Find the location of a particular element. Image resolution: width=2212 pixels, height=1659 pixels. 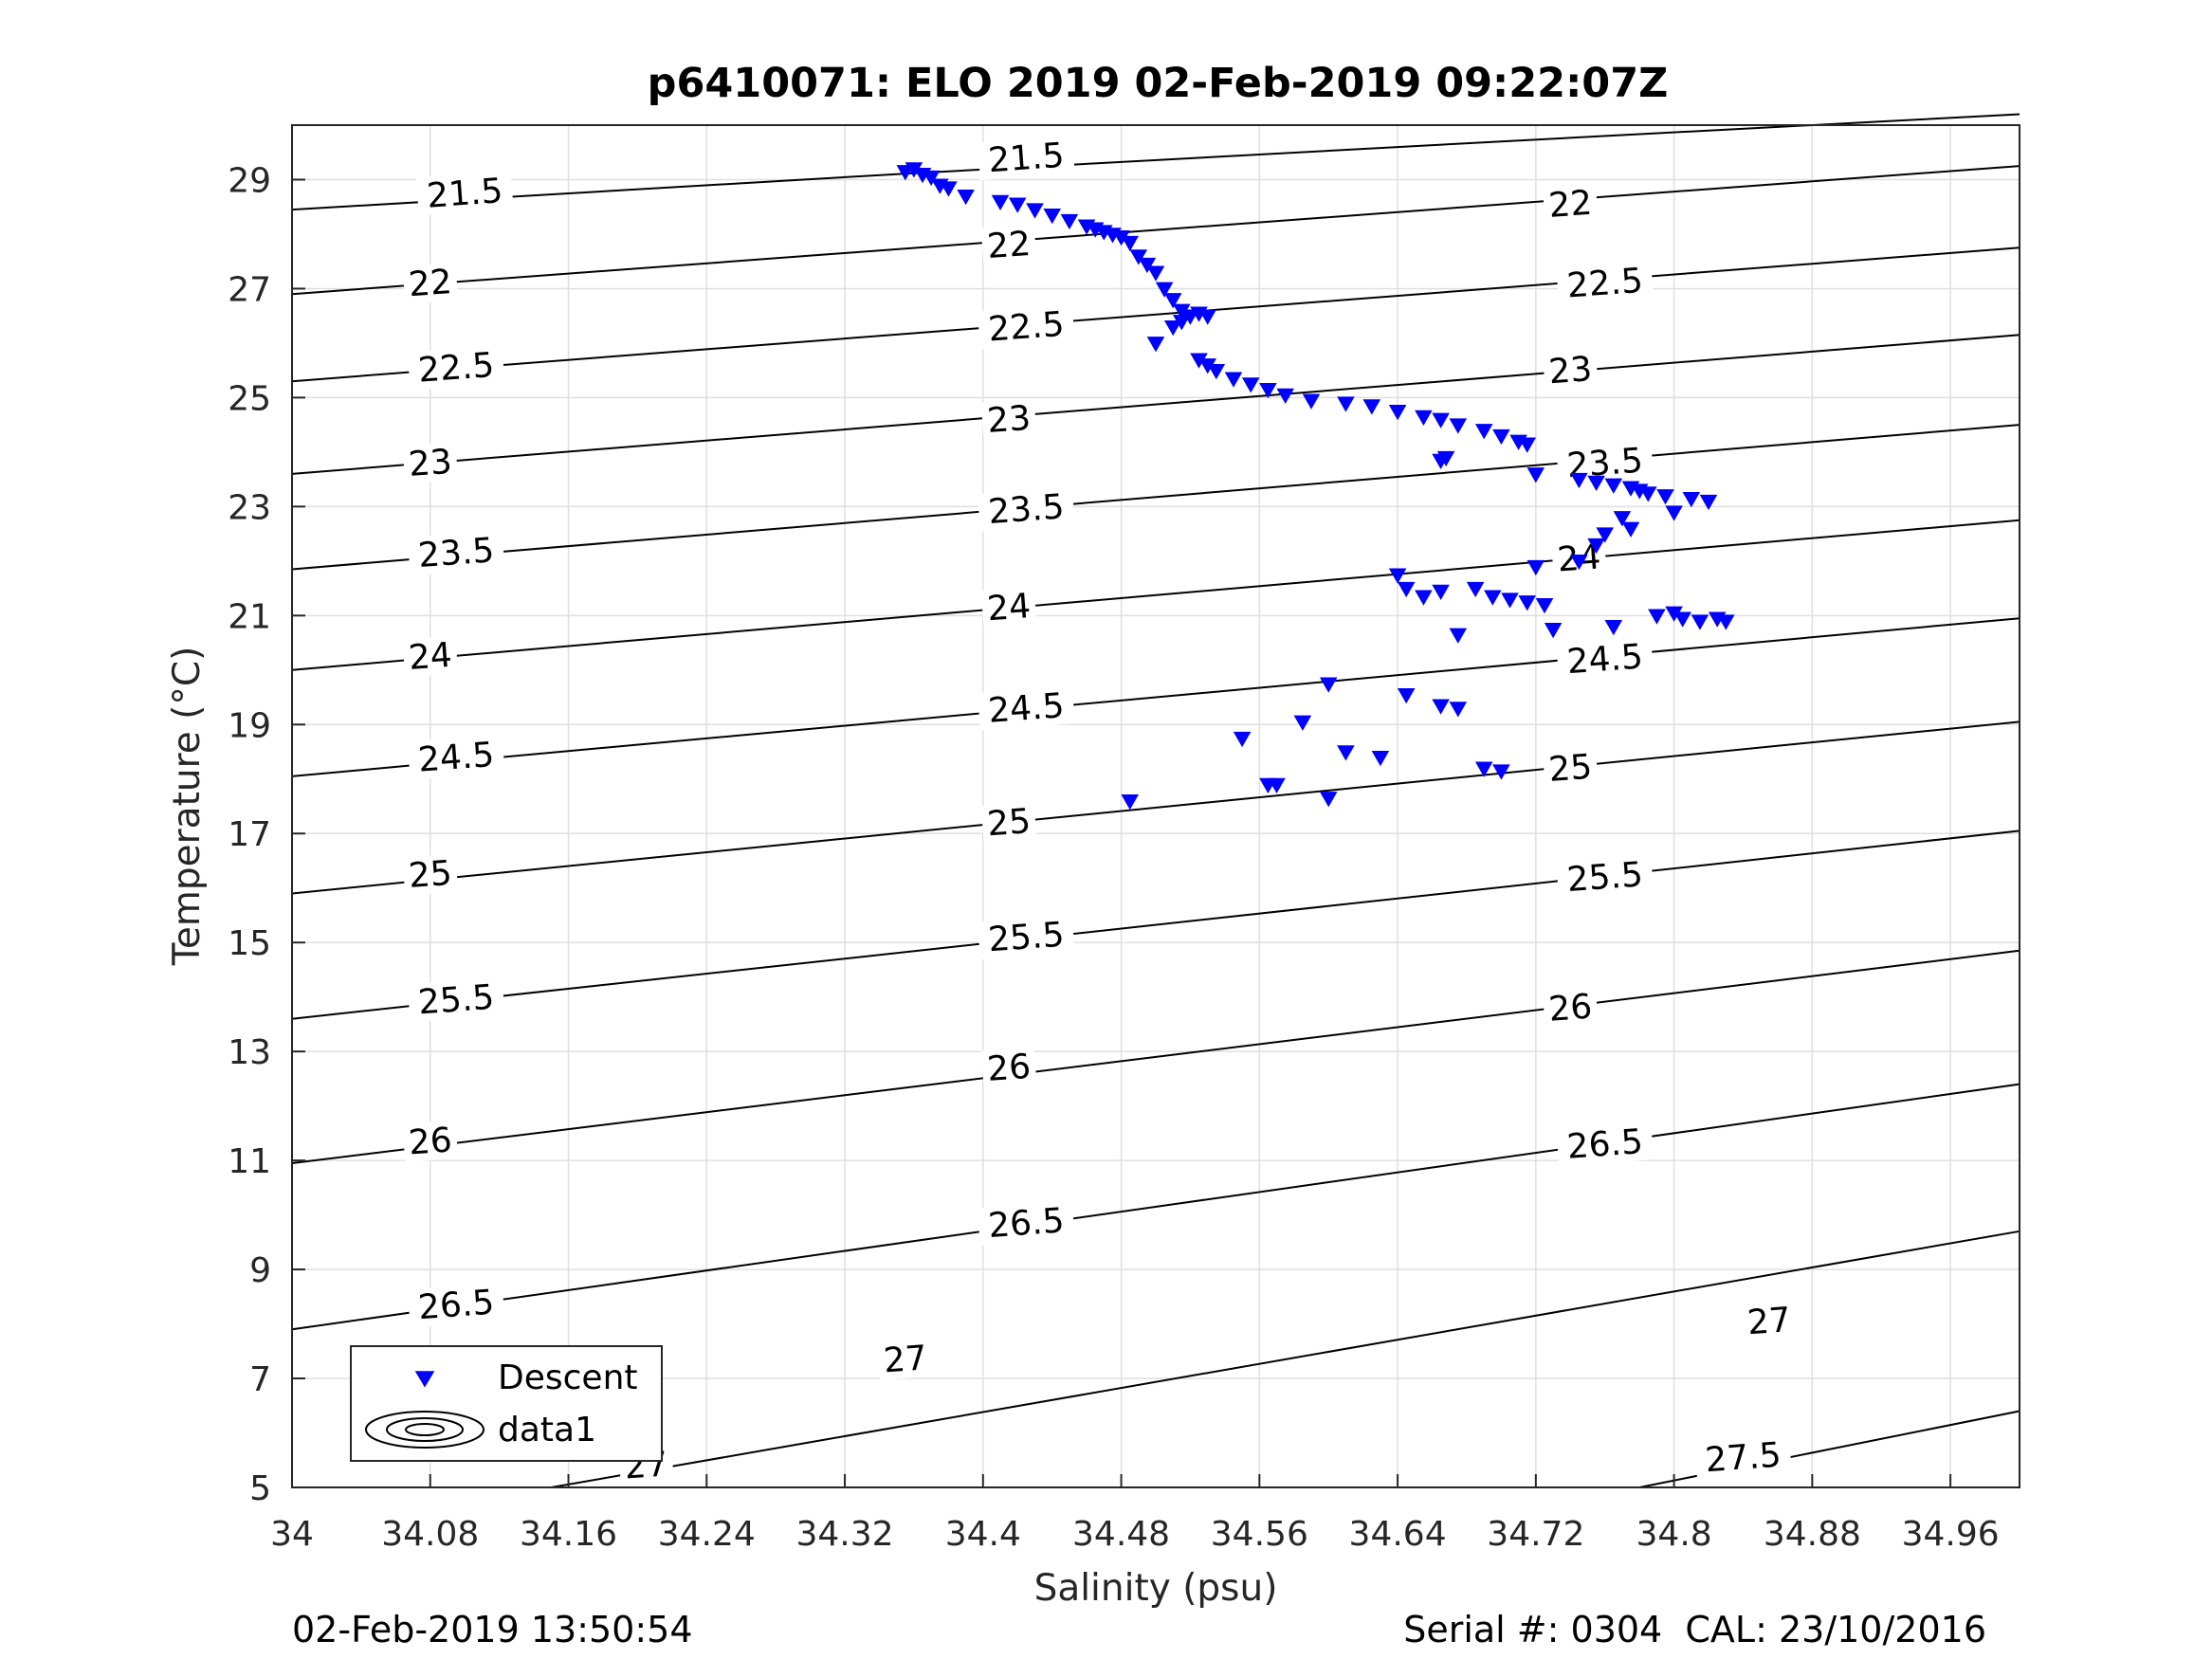

contour-label: 23.5 is located at coordinates (456, 552).